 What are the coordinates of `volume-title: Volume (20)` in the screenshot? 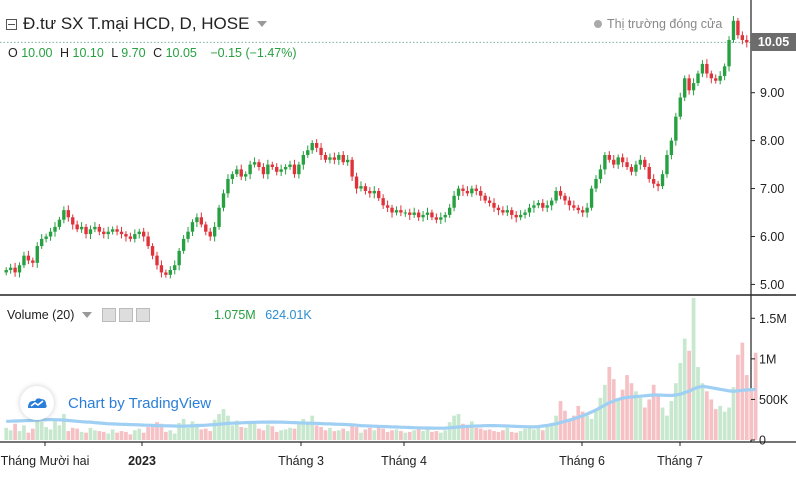 It's located at (41, 315).